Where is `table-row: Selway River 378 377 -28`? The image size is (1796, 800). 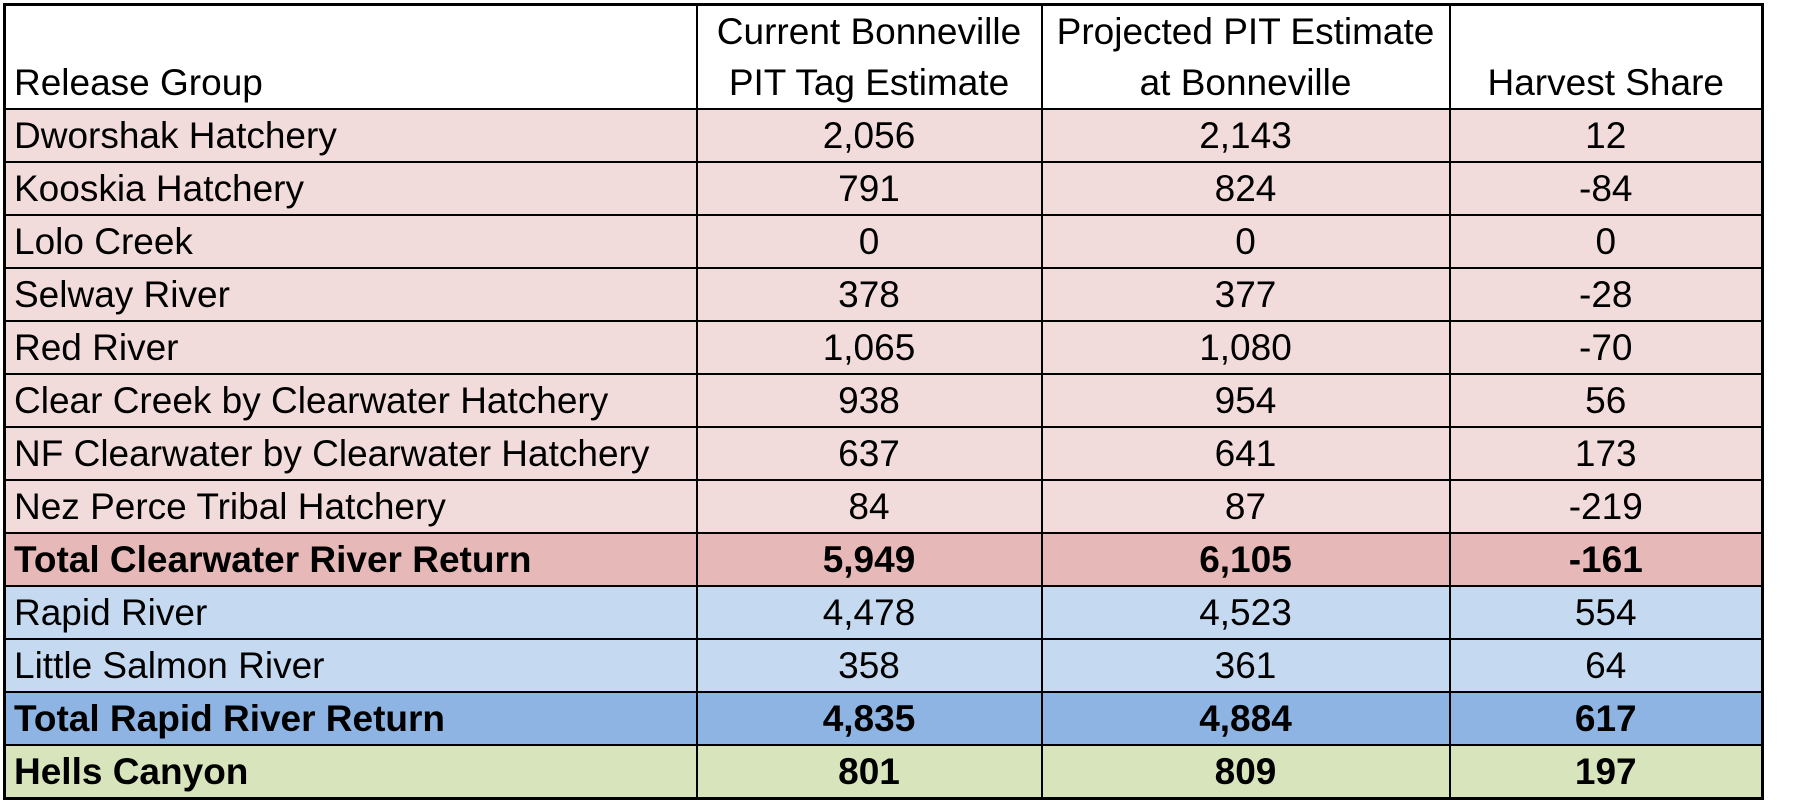
table-row: Selway River 378 377 -28 is located at coordinates (883, 294).